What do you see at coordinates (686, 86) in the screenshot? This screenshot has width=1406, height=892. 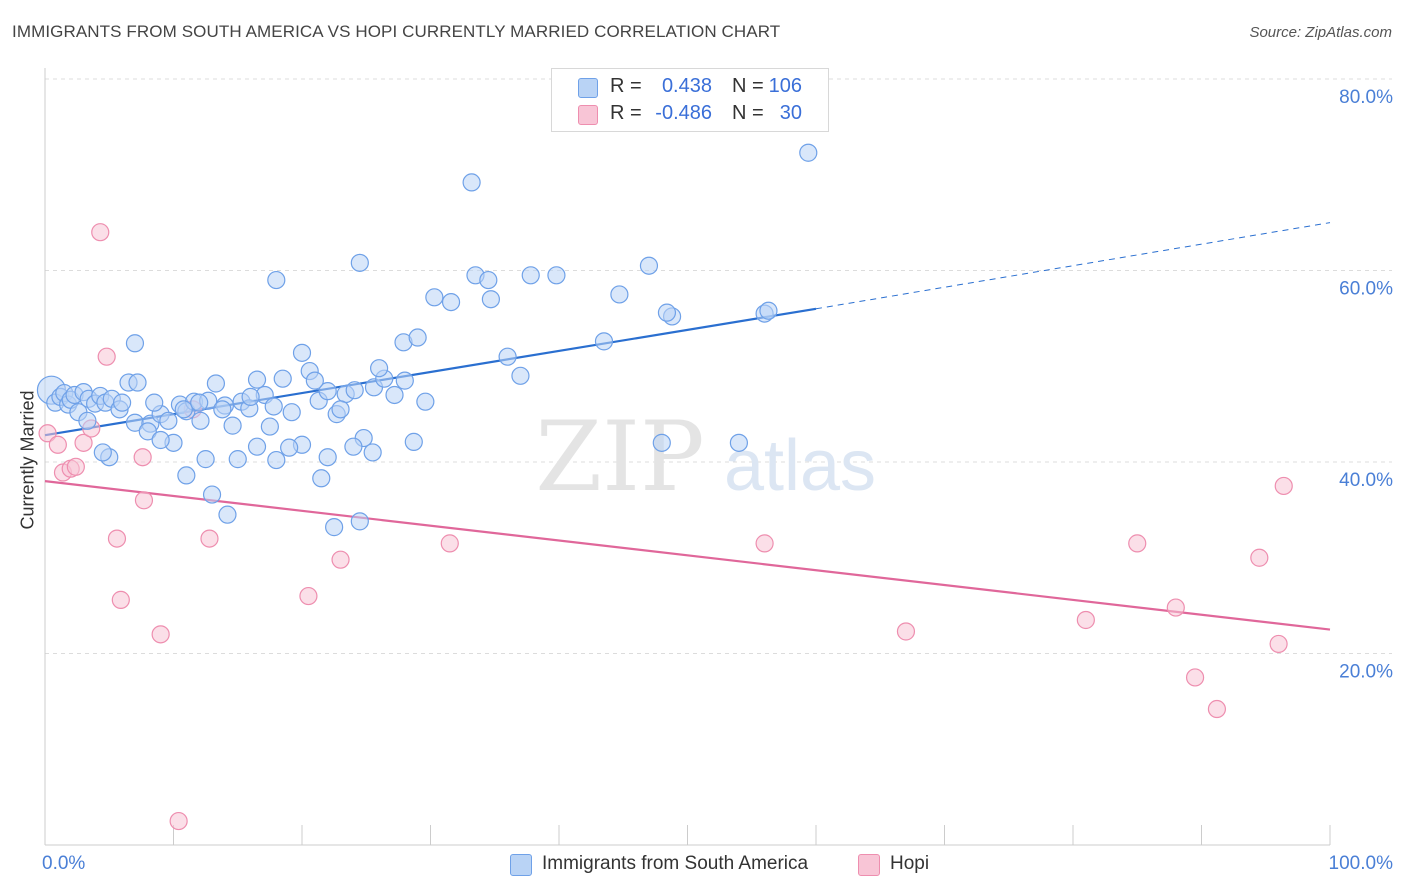 I see `legend-r-value: 0.438` at bounding box center [686, 86].